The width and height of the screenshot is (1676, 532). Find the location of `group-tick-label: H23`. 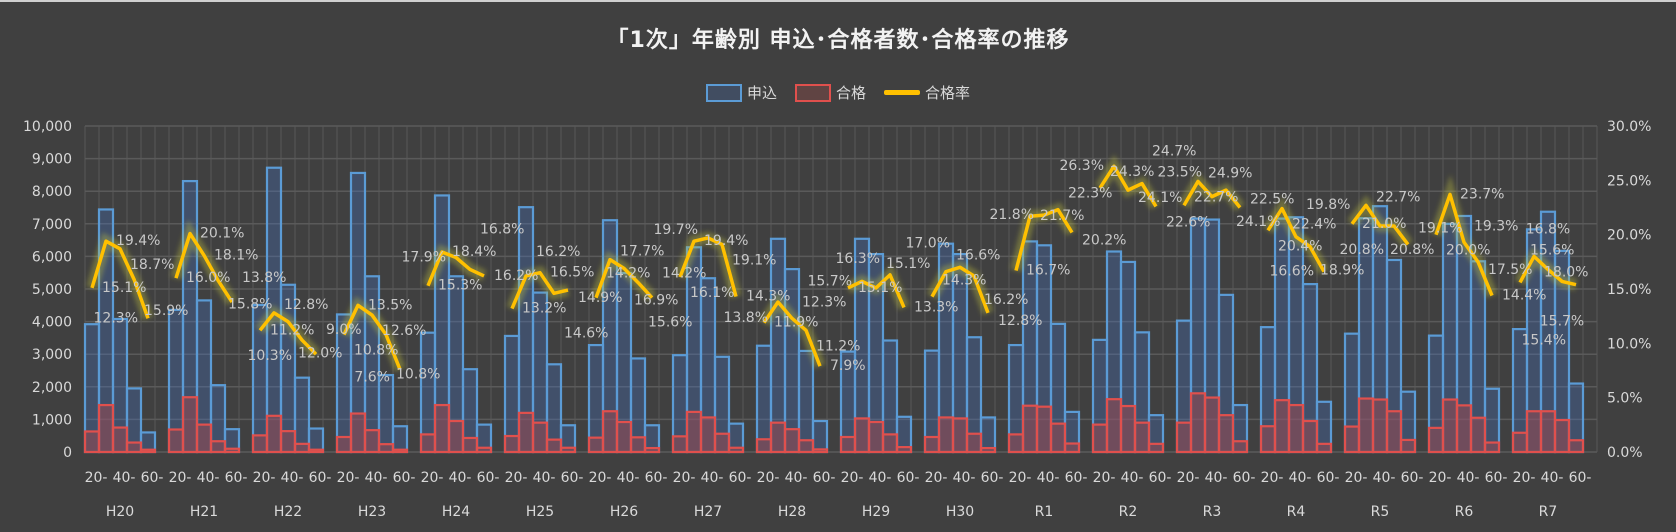

group-tick-label: H23 is located at coordinates (372, 512).